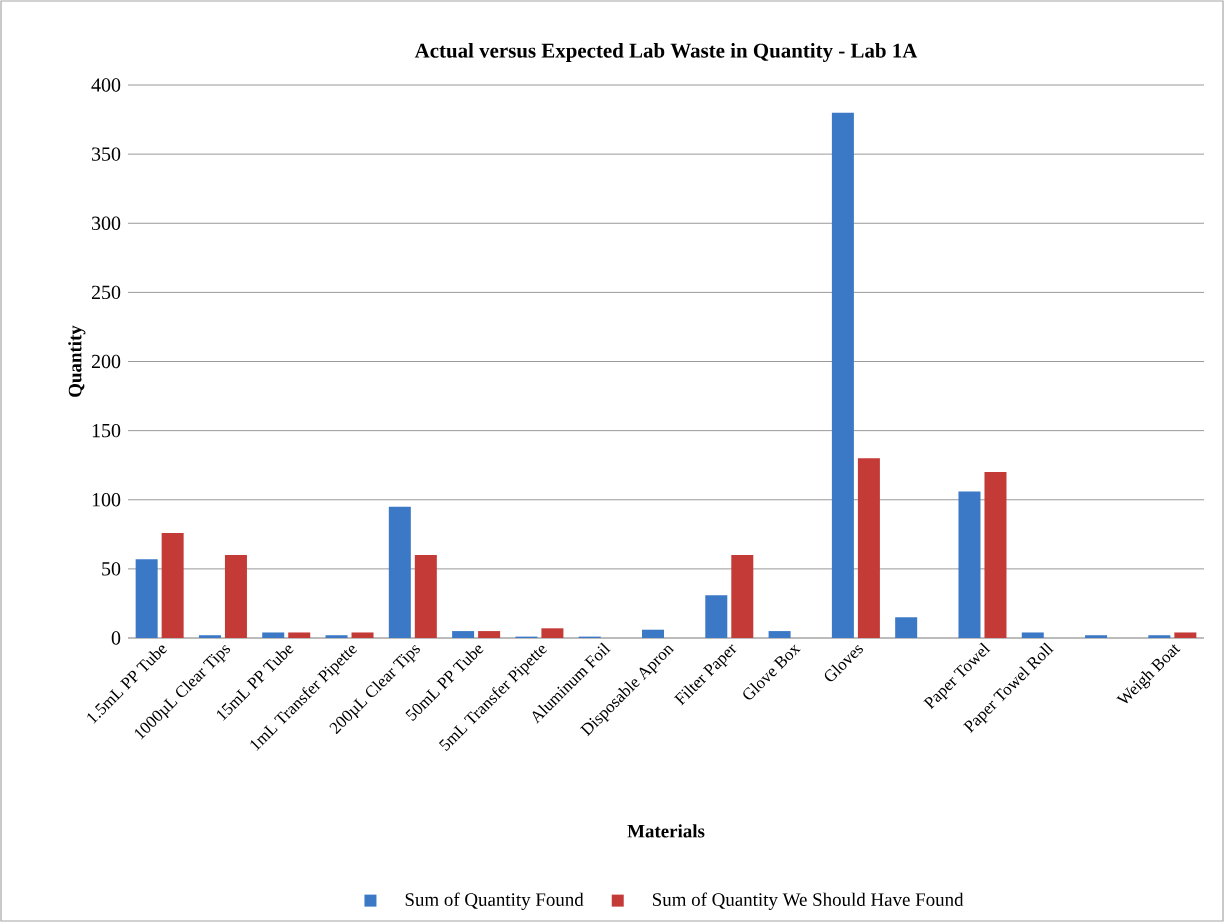  What do you see at coordinates (494, 901) in the screenshot?
I see `legend-label: Sum of Quantity Found` at bounding box center [494, 901].